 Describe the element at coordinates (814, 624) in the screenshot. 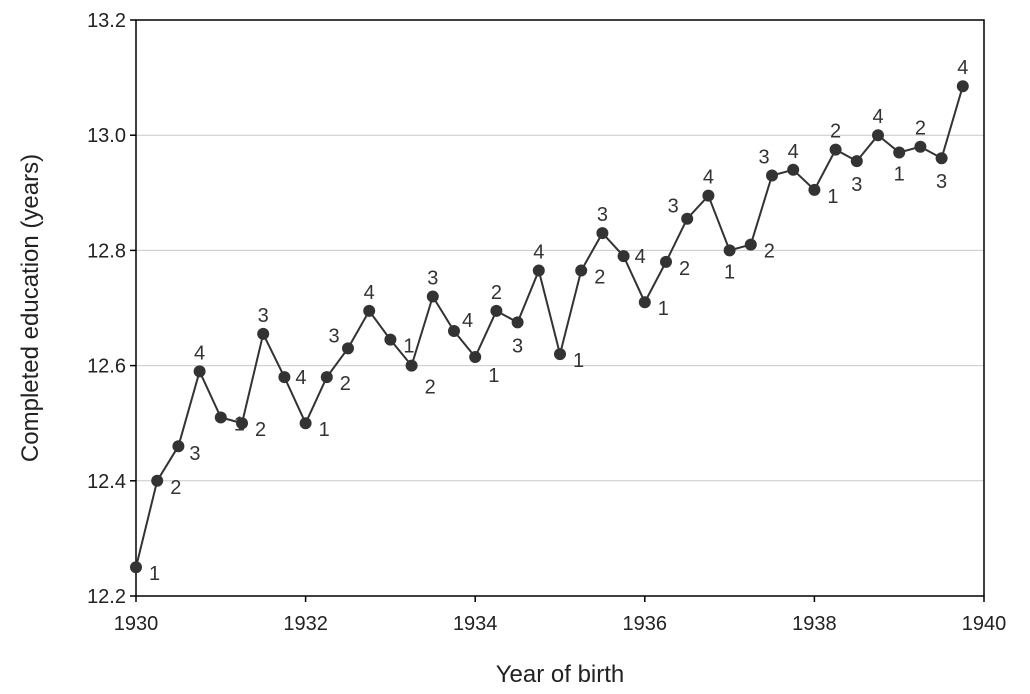

I see `x-tick-label: 1938` at that location.